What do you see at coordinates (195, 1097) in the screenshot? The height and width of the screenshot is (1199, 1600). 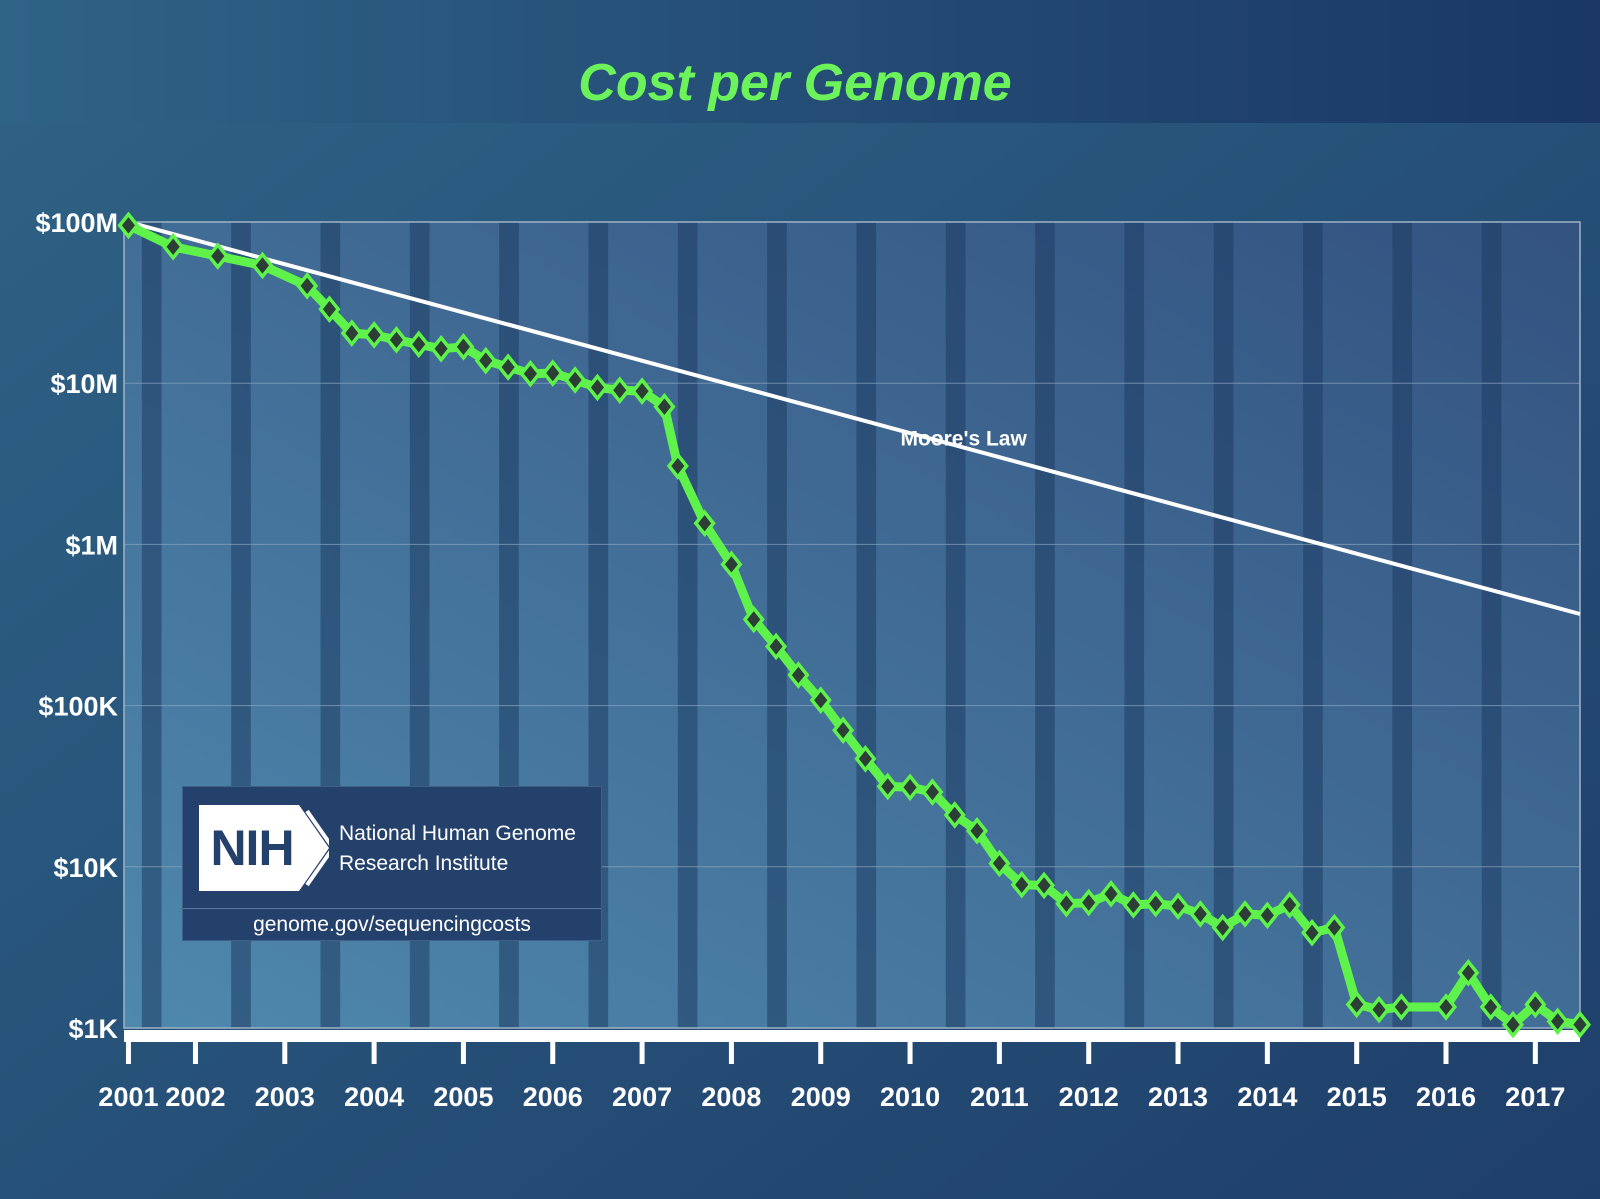 I see `x-tick-label: 2002` at bounding box center [195, 1097].